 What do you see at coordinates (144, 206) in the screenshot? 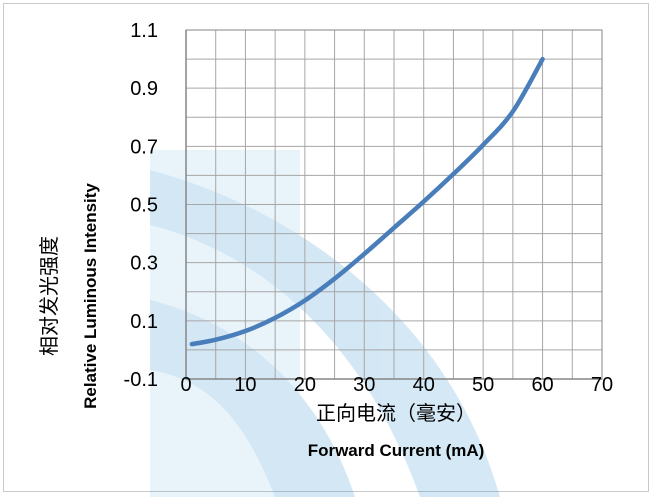
I see `y-tick-label: 0.5` at bounding box center [144, 206].